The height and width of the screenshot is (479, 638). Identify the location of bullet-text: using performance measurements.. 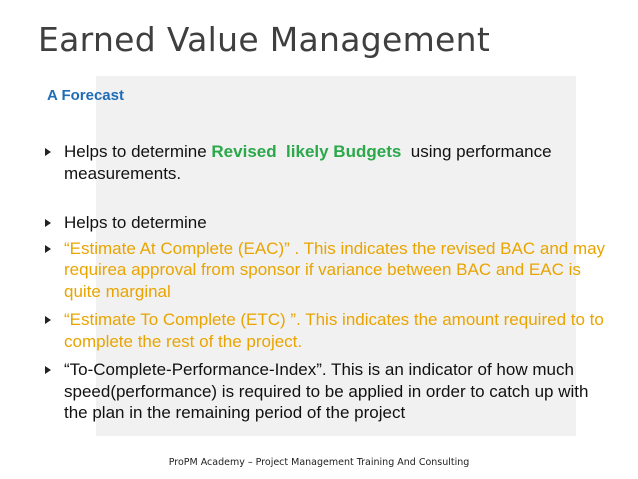
(310, 162).